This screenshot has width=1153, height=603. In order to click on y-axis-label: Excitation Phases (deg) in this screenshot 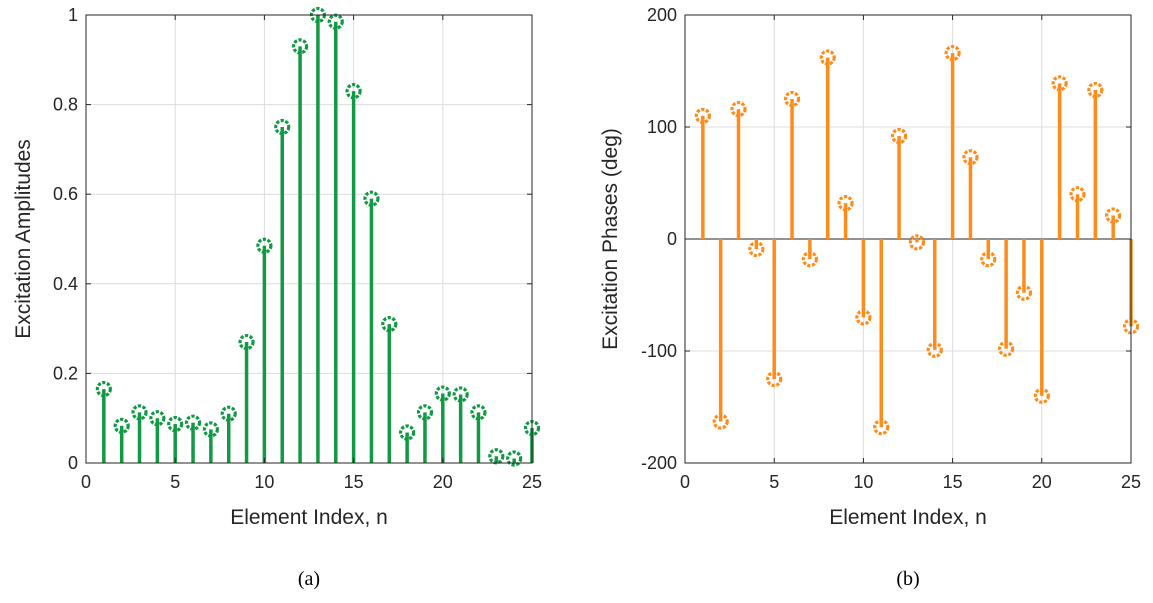, I will do `click(610, 239)`.